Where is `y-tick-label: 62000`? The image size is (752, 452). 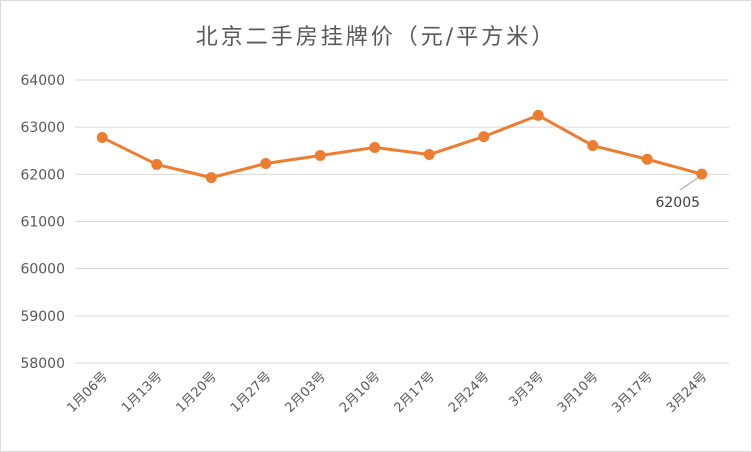
y-tick-label: 62000 is located at coordinates (42, 175).